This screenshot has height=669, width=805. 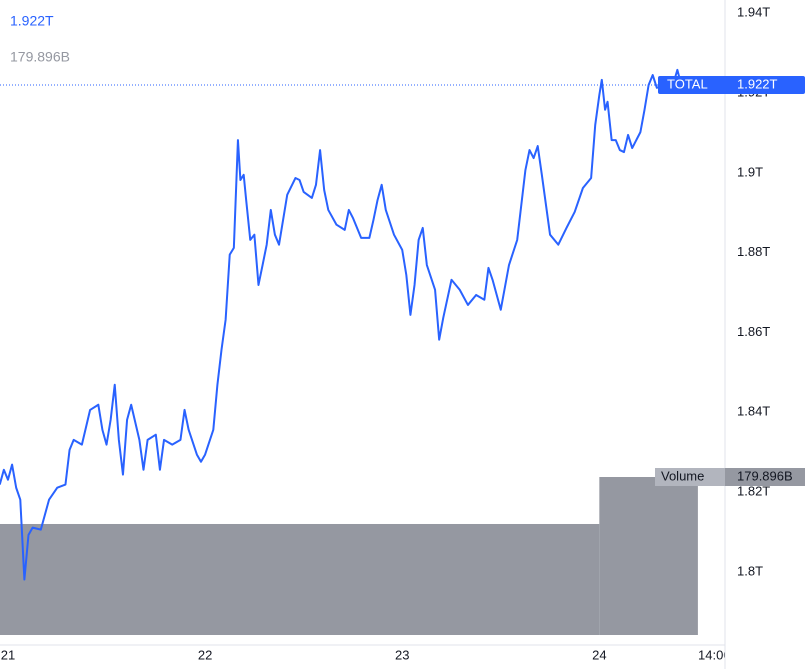 What do you see at coordinates (682, 475) in the screenshot?
I see `volume-name: Volume` at bounding box center [682, 475].